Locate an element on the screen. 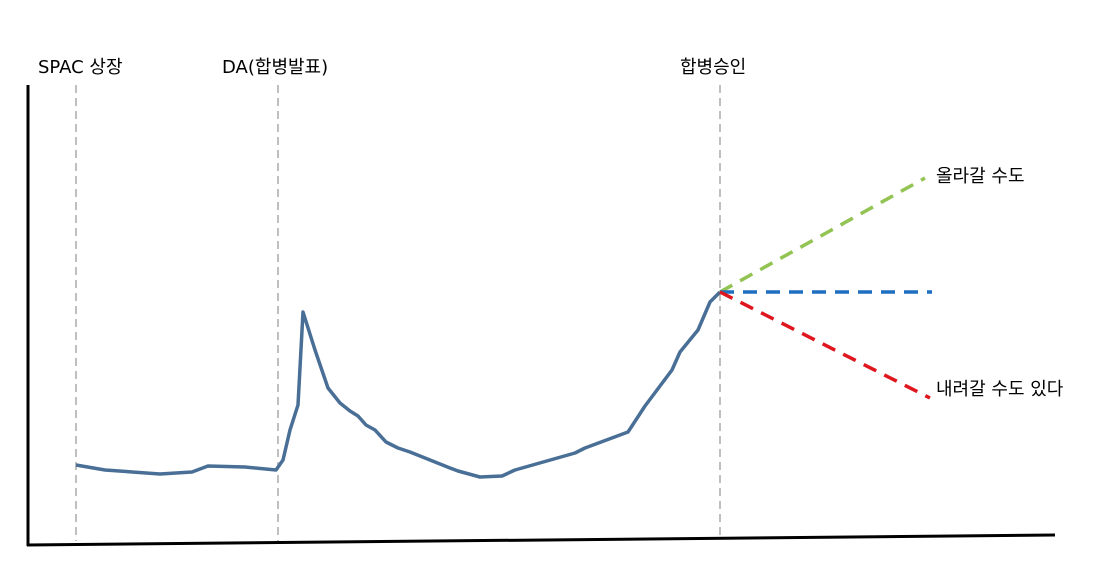 This screenshot has height=565, width=1117. event-label: SPAC 상장 is located at coordinates (80, 67).